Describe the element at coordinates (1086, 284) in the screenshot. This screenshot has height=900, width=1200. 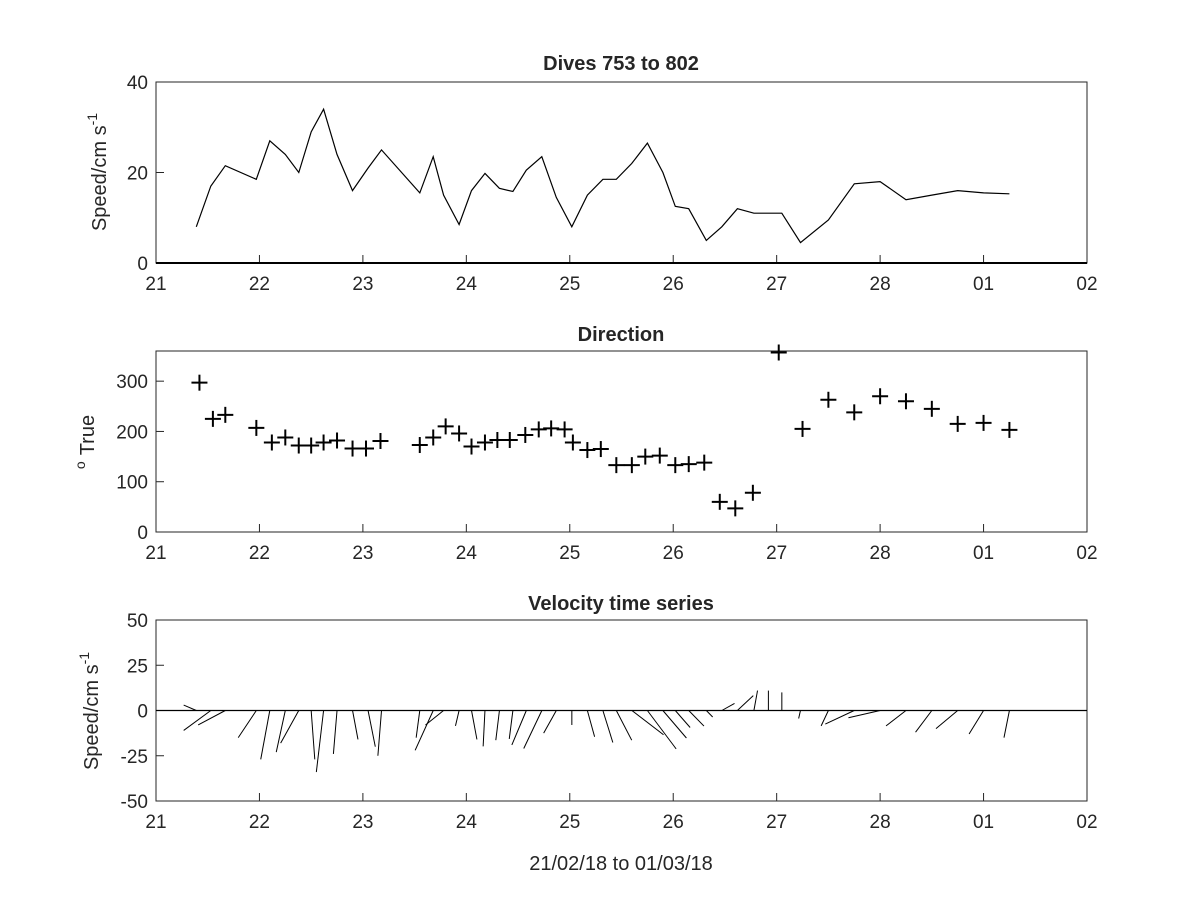
I see `speed-x-tick-label: 02` at that location.